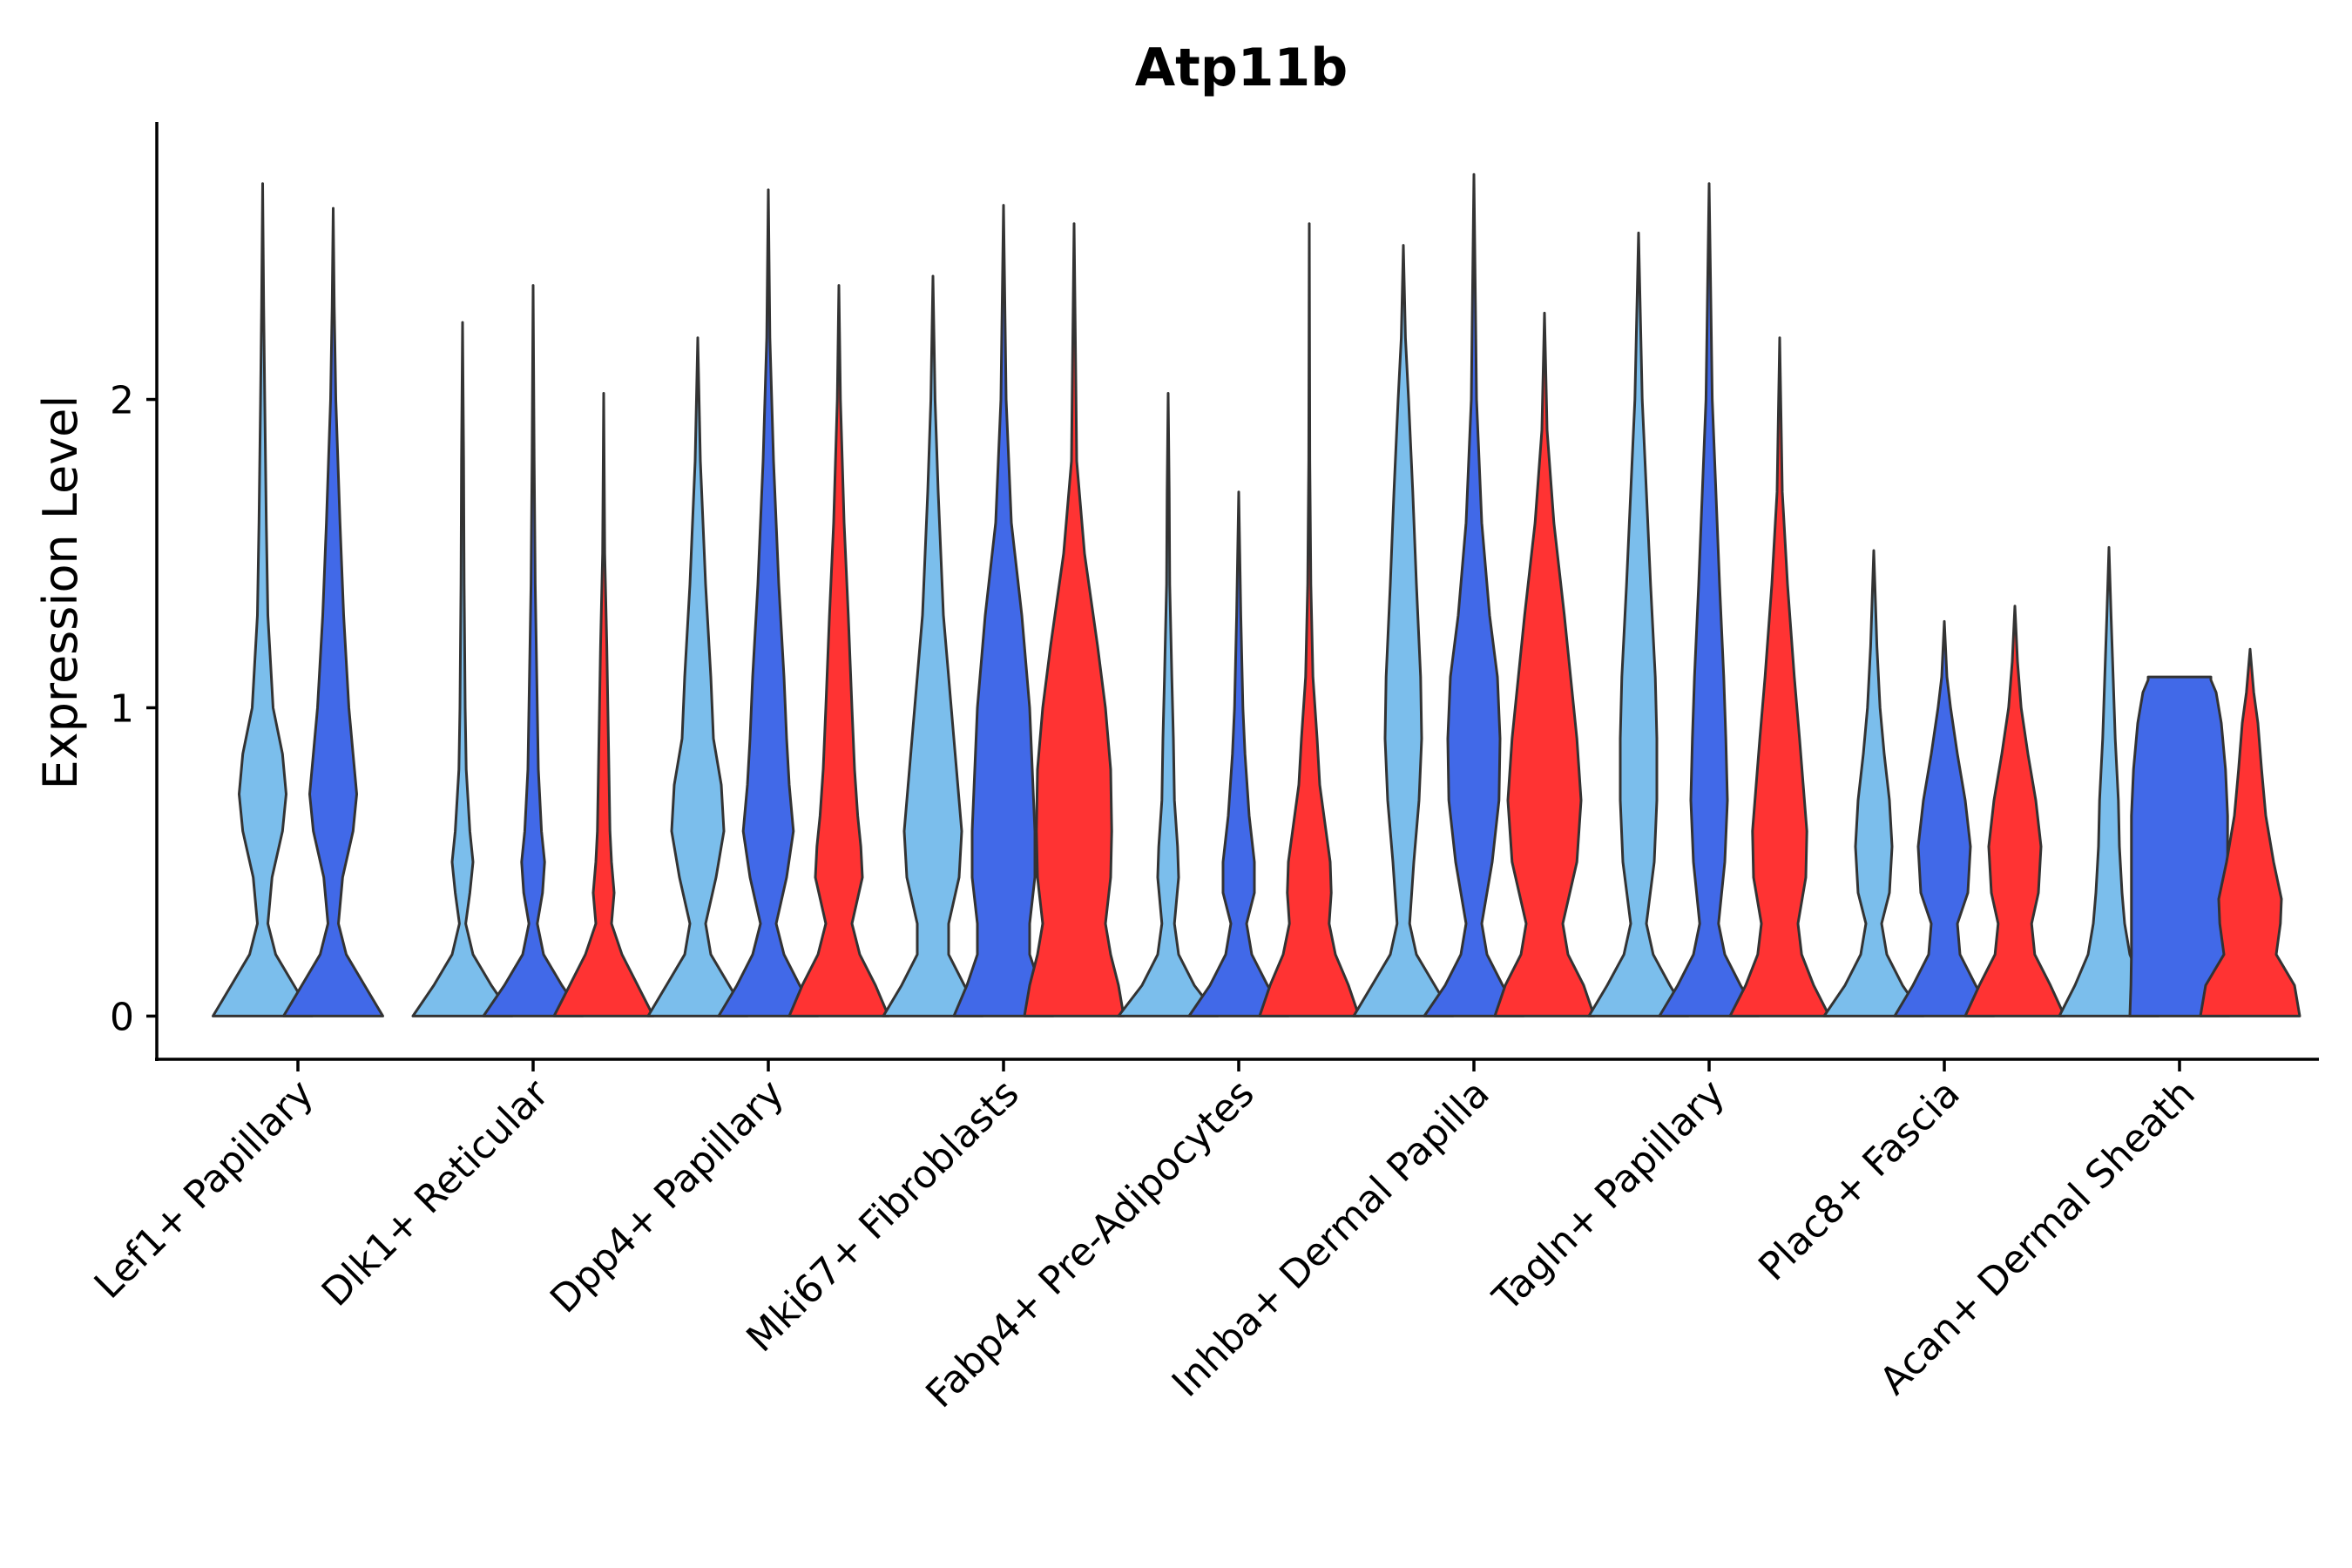  Describe the element at coordinates (2179, 846) in the screenshot. I see `violin-9-group2` at that location.